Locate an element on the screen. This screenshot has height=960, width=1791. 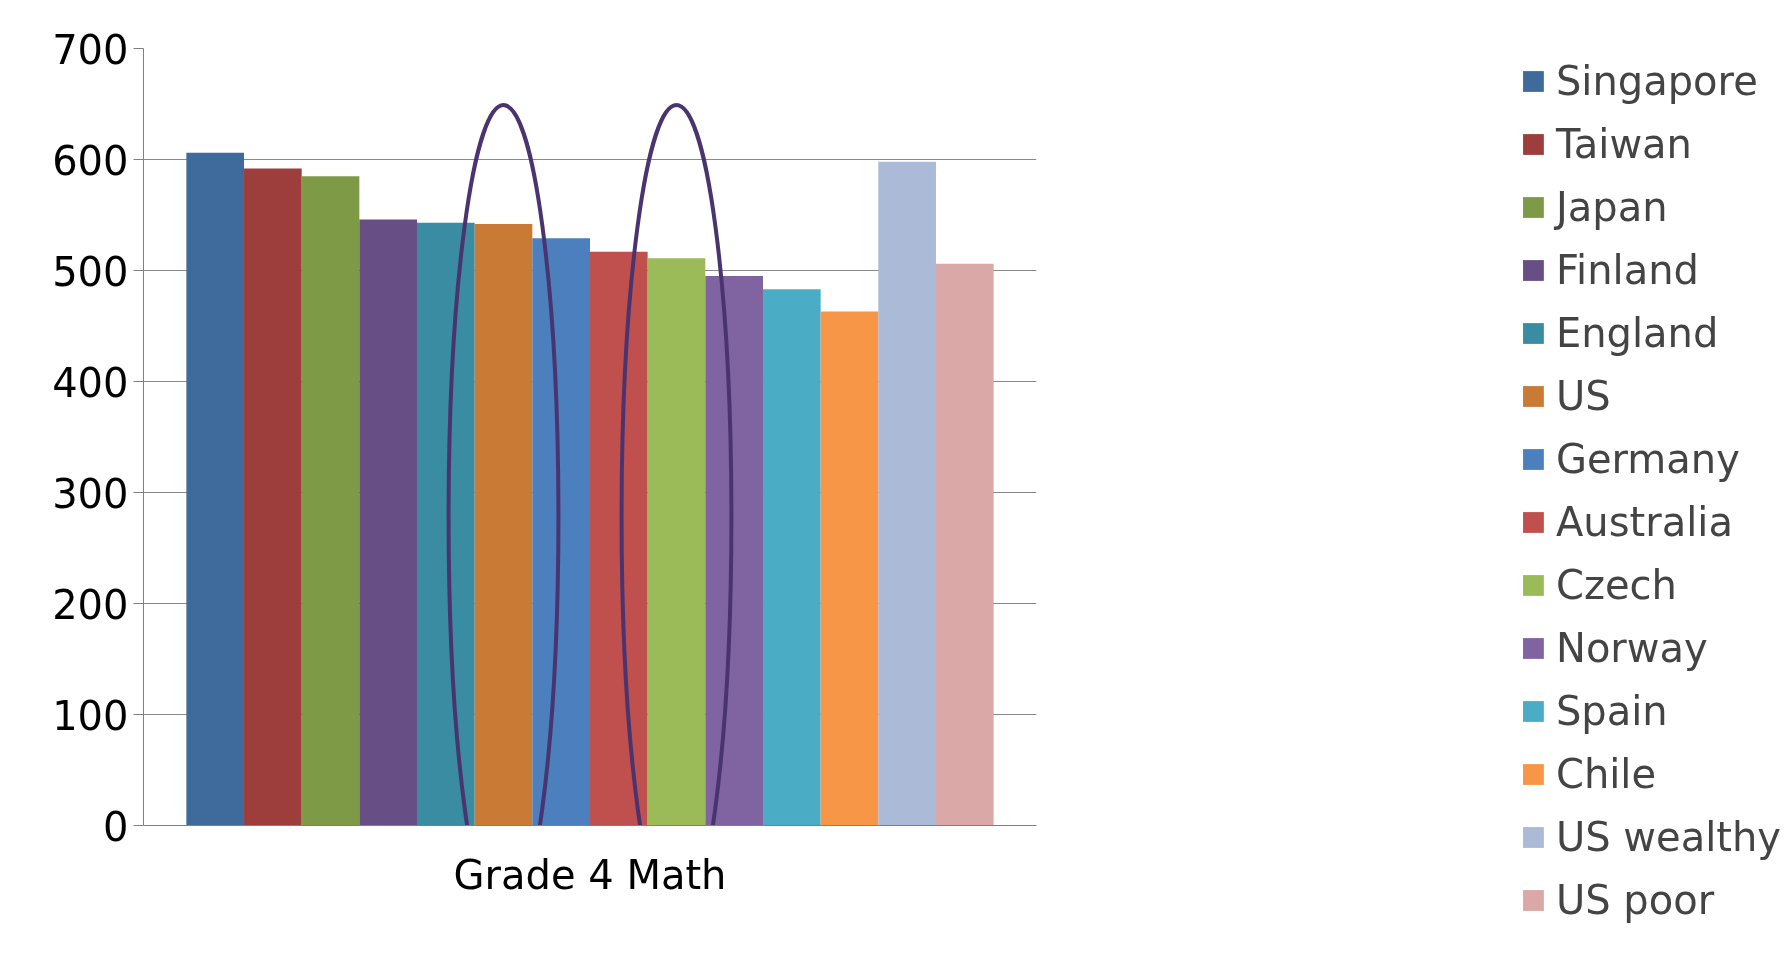
legend-label: Germany is located at coordinates (1647, 459).